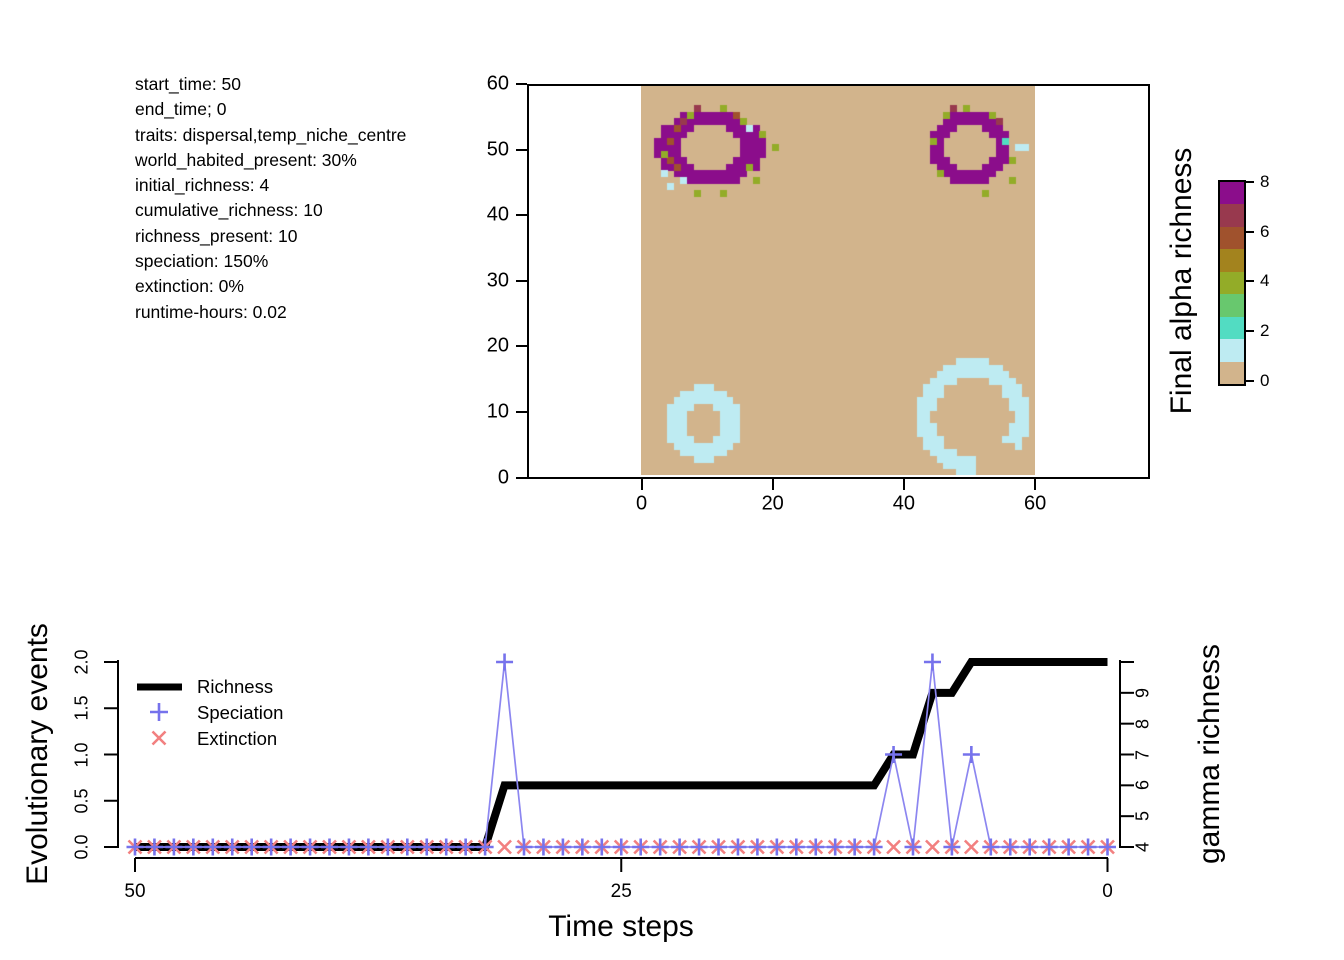 The width and height of the screenshot is (1344, 960). What do you see at coordinates (1209, 754) in the screenshot?
I see `y-axis-right-title: gamma richness` at bounding box center [1209, 754].